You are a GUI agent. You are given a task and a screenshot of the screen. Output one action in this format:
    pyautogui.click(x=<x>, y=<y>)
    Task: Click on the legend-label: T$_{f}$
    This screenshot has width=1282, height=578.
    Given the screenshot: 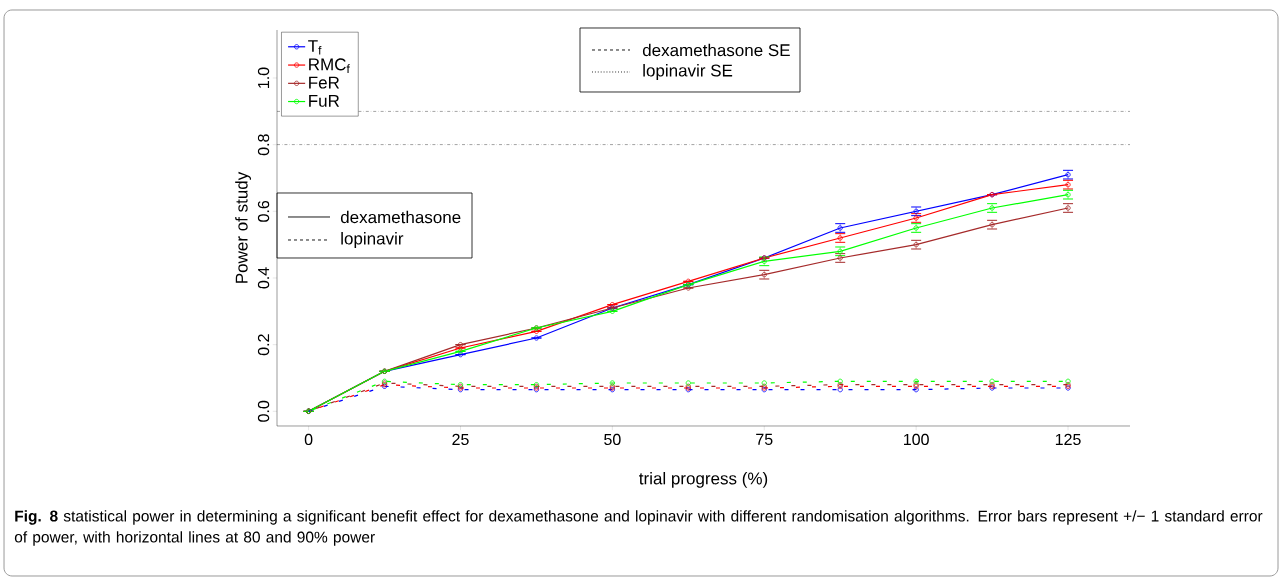 What is the action you would take?
    pyautogui.click(x=315, y=47)
    